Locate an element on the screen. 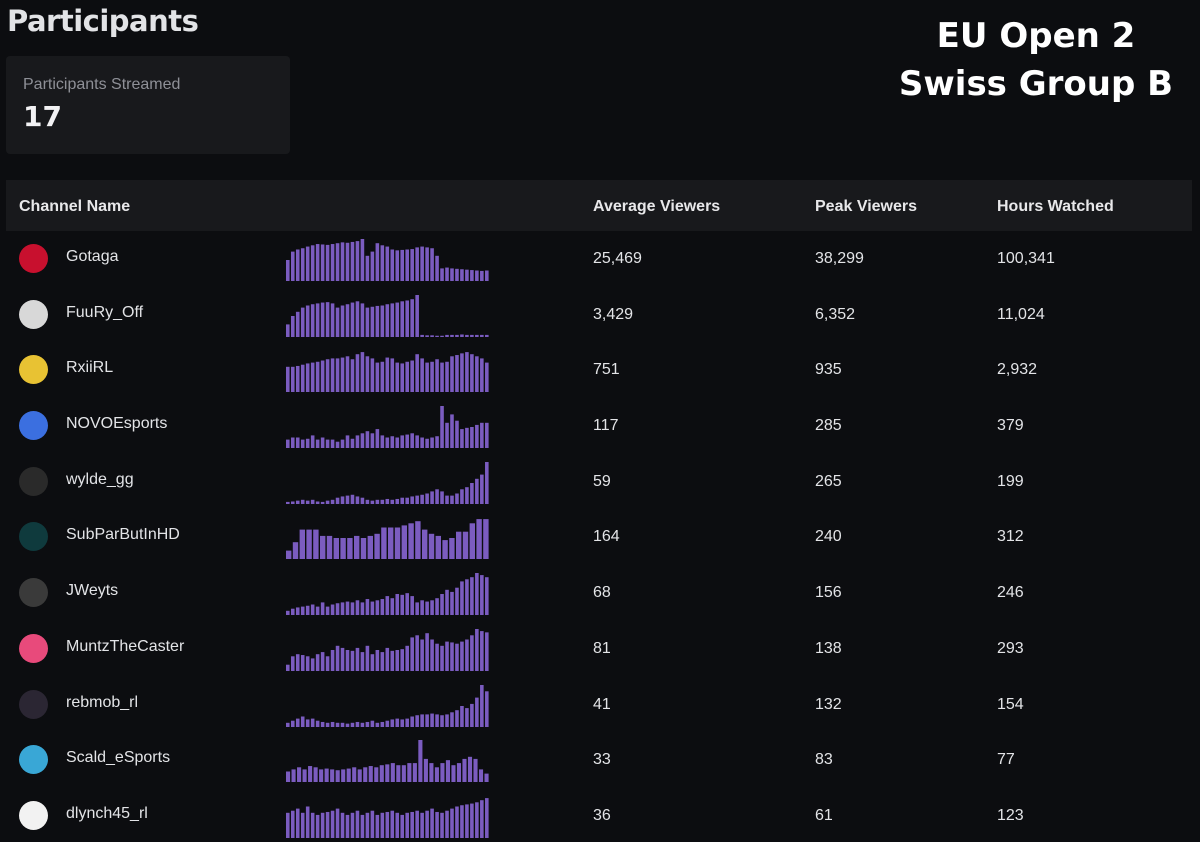 The image size is (1200, 842). table-row: FuuRy_Off 3,429 6,352 11,024 is located at coordinates (599, 315).